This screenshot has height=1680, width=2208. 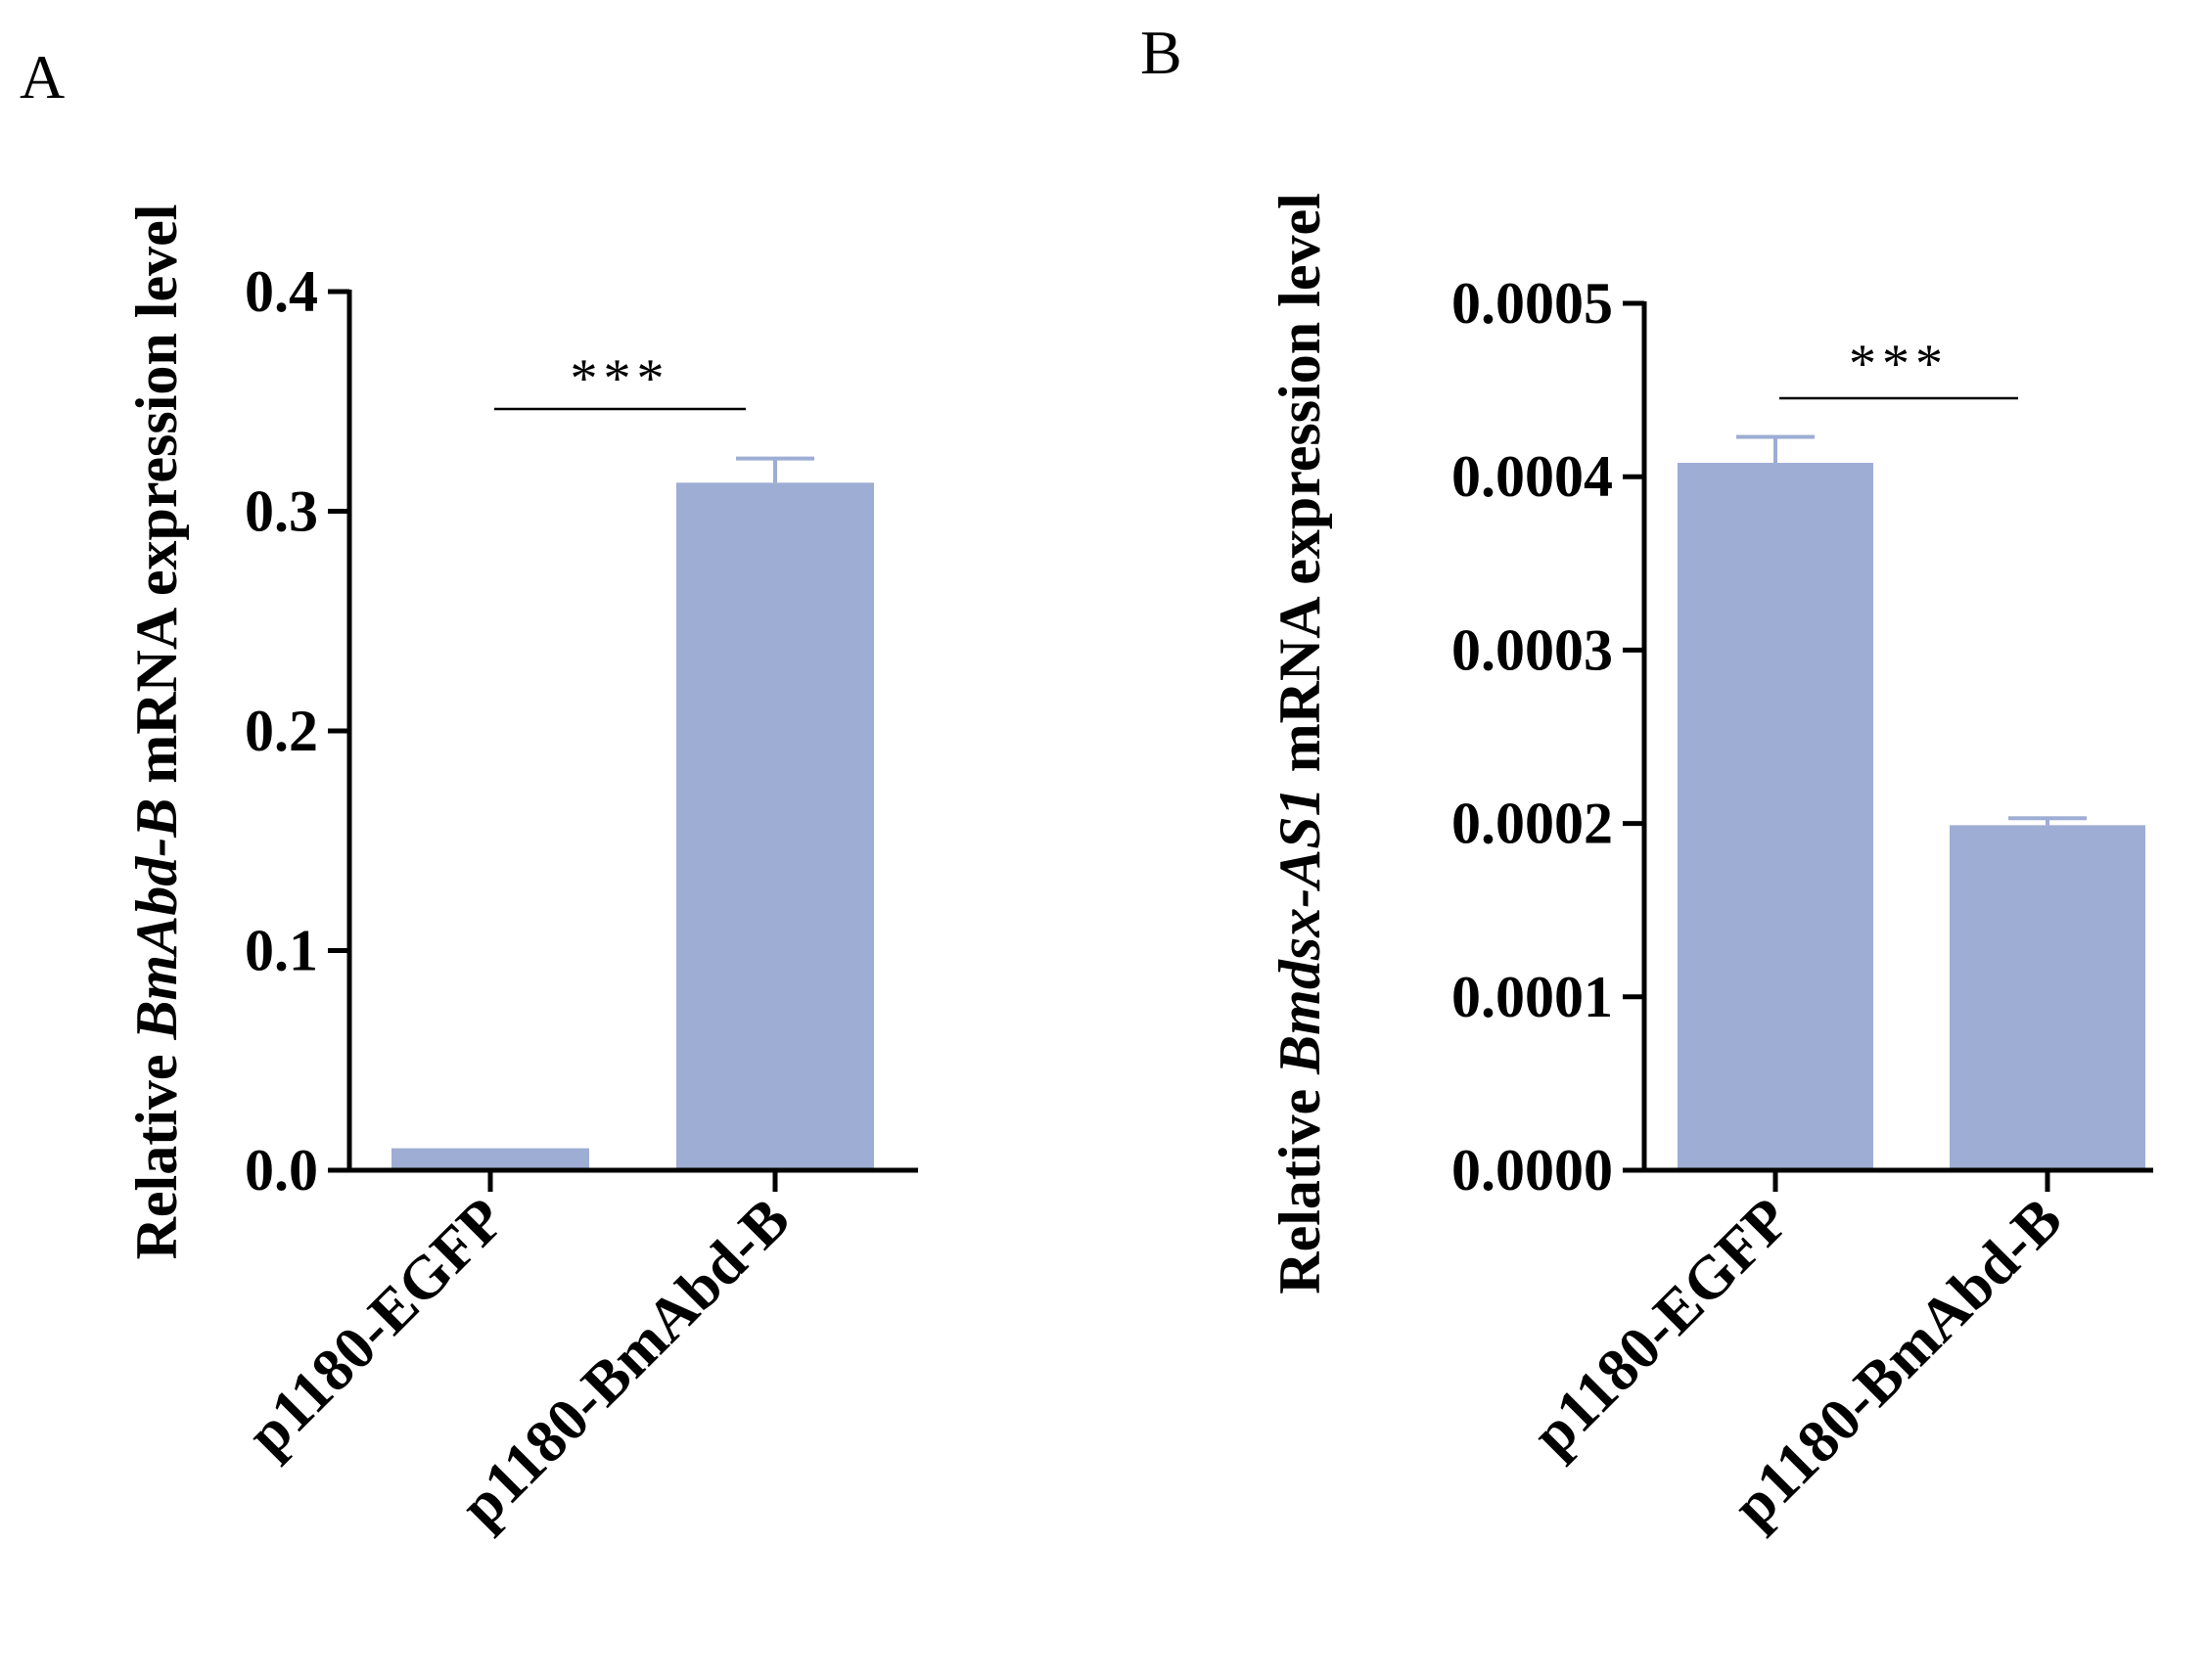 I want to click on panel-label: A, so click(x=42, y=77).